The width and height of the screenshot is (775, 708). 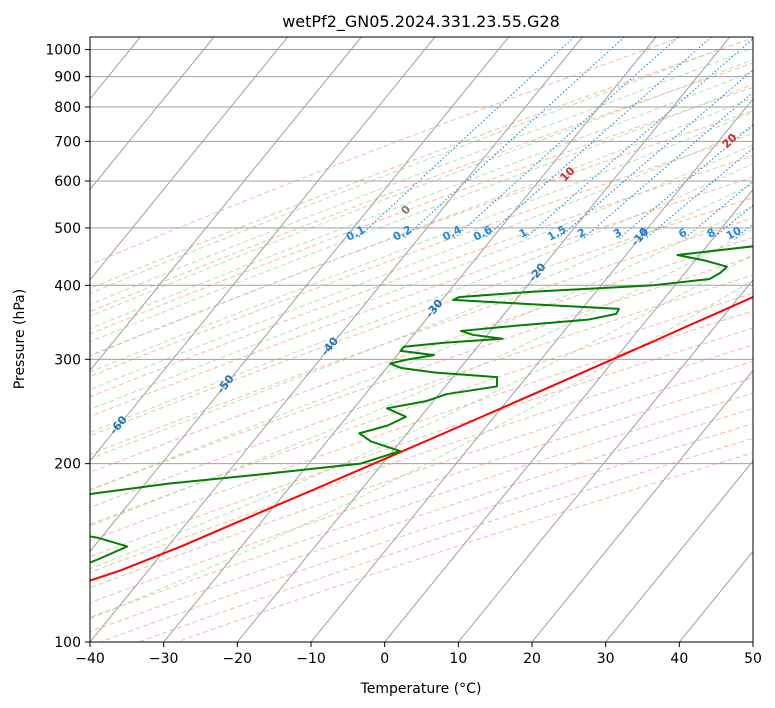 What do you see at coordinates (238, 659) in the screenshot?
I see `x-tick-label: −20` at bounding box center [238, 659].